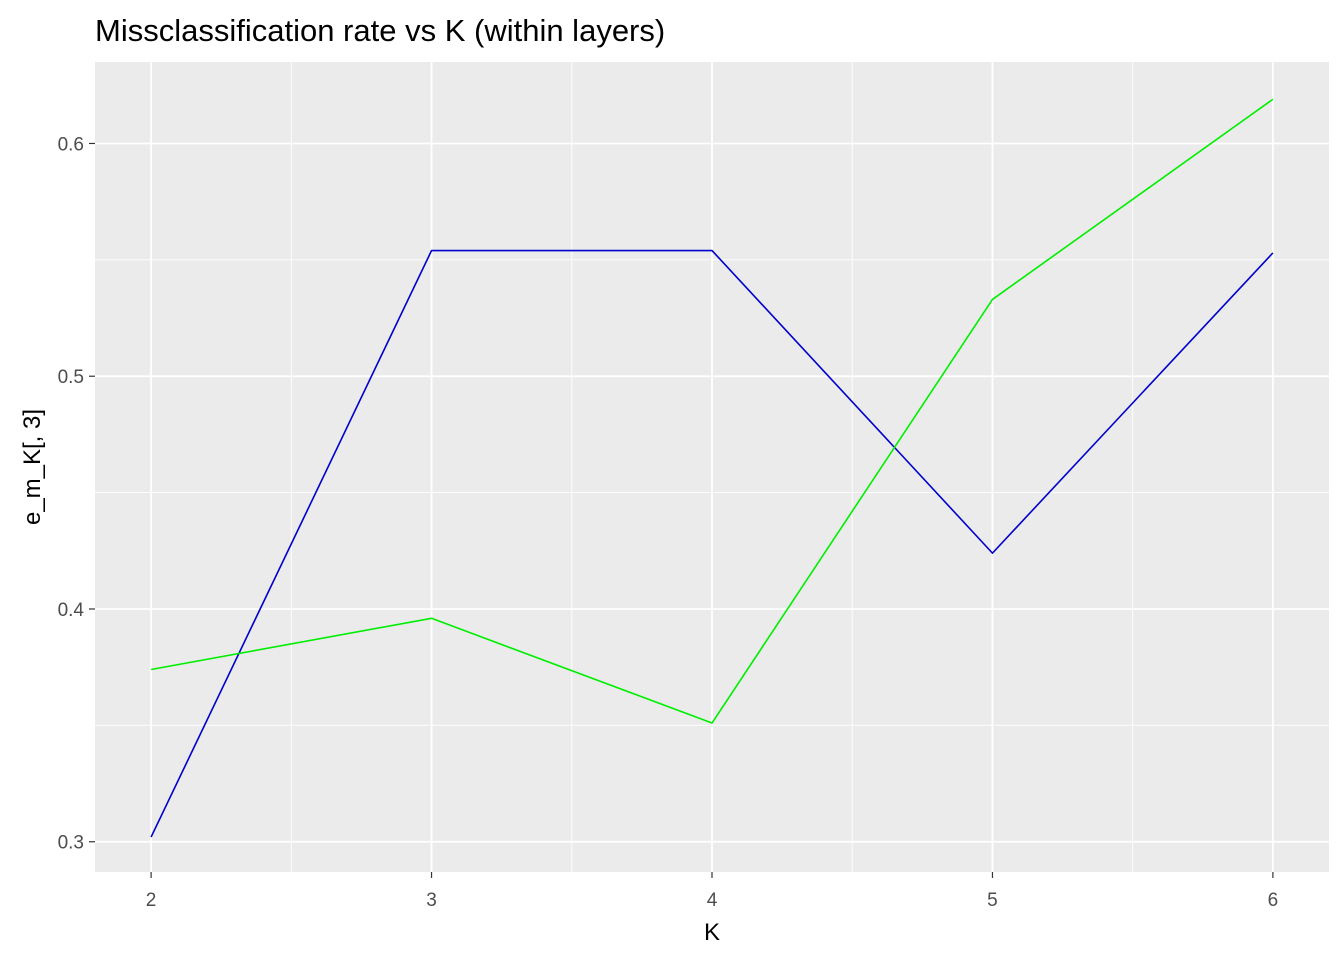 This screenshot has width=1344, height=965. Describe the element at coordinates (992, 900) in the screenshot. I see `x-tick-label: 5` at that location.